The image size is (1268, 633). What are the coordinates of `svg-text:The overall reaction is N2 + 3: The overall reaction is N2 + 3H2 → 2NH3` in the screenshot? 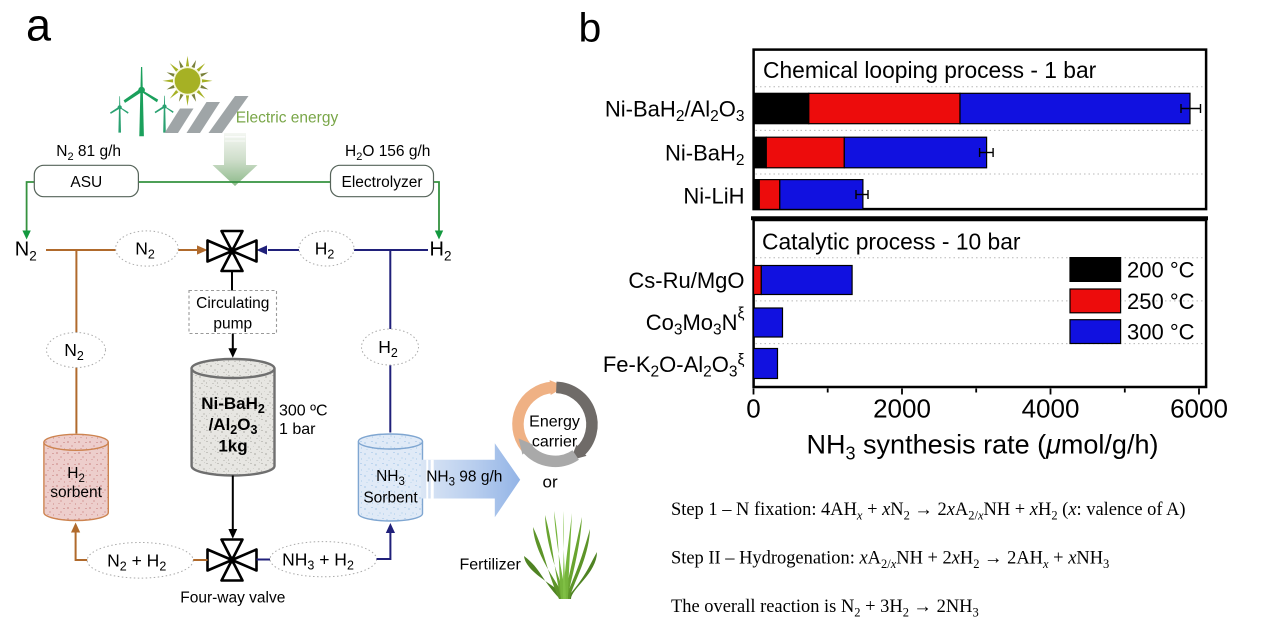 It's located at (825, 608).